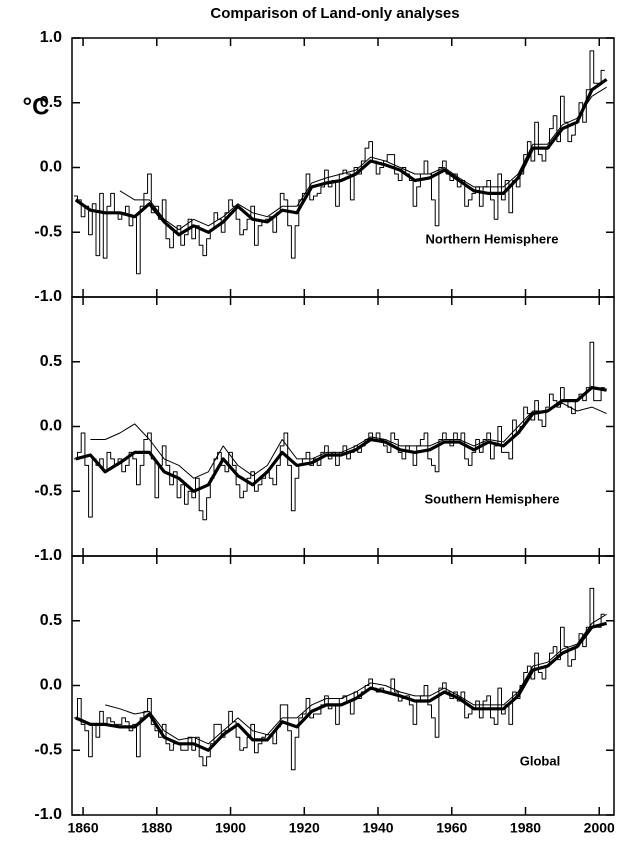 This screenshot has width=620, height=843. What do you see at coordinates (156, 828) in the screenshot?
I see `x-tick-label: 1880` at bounding box center [156, 828].